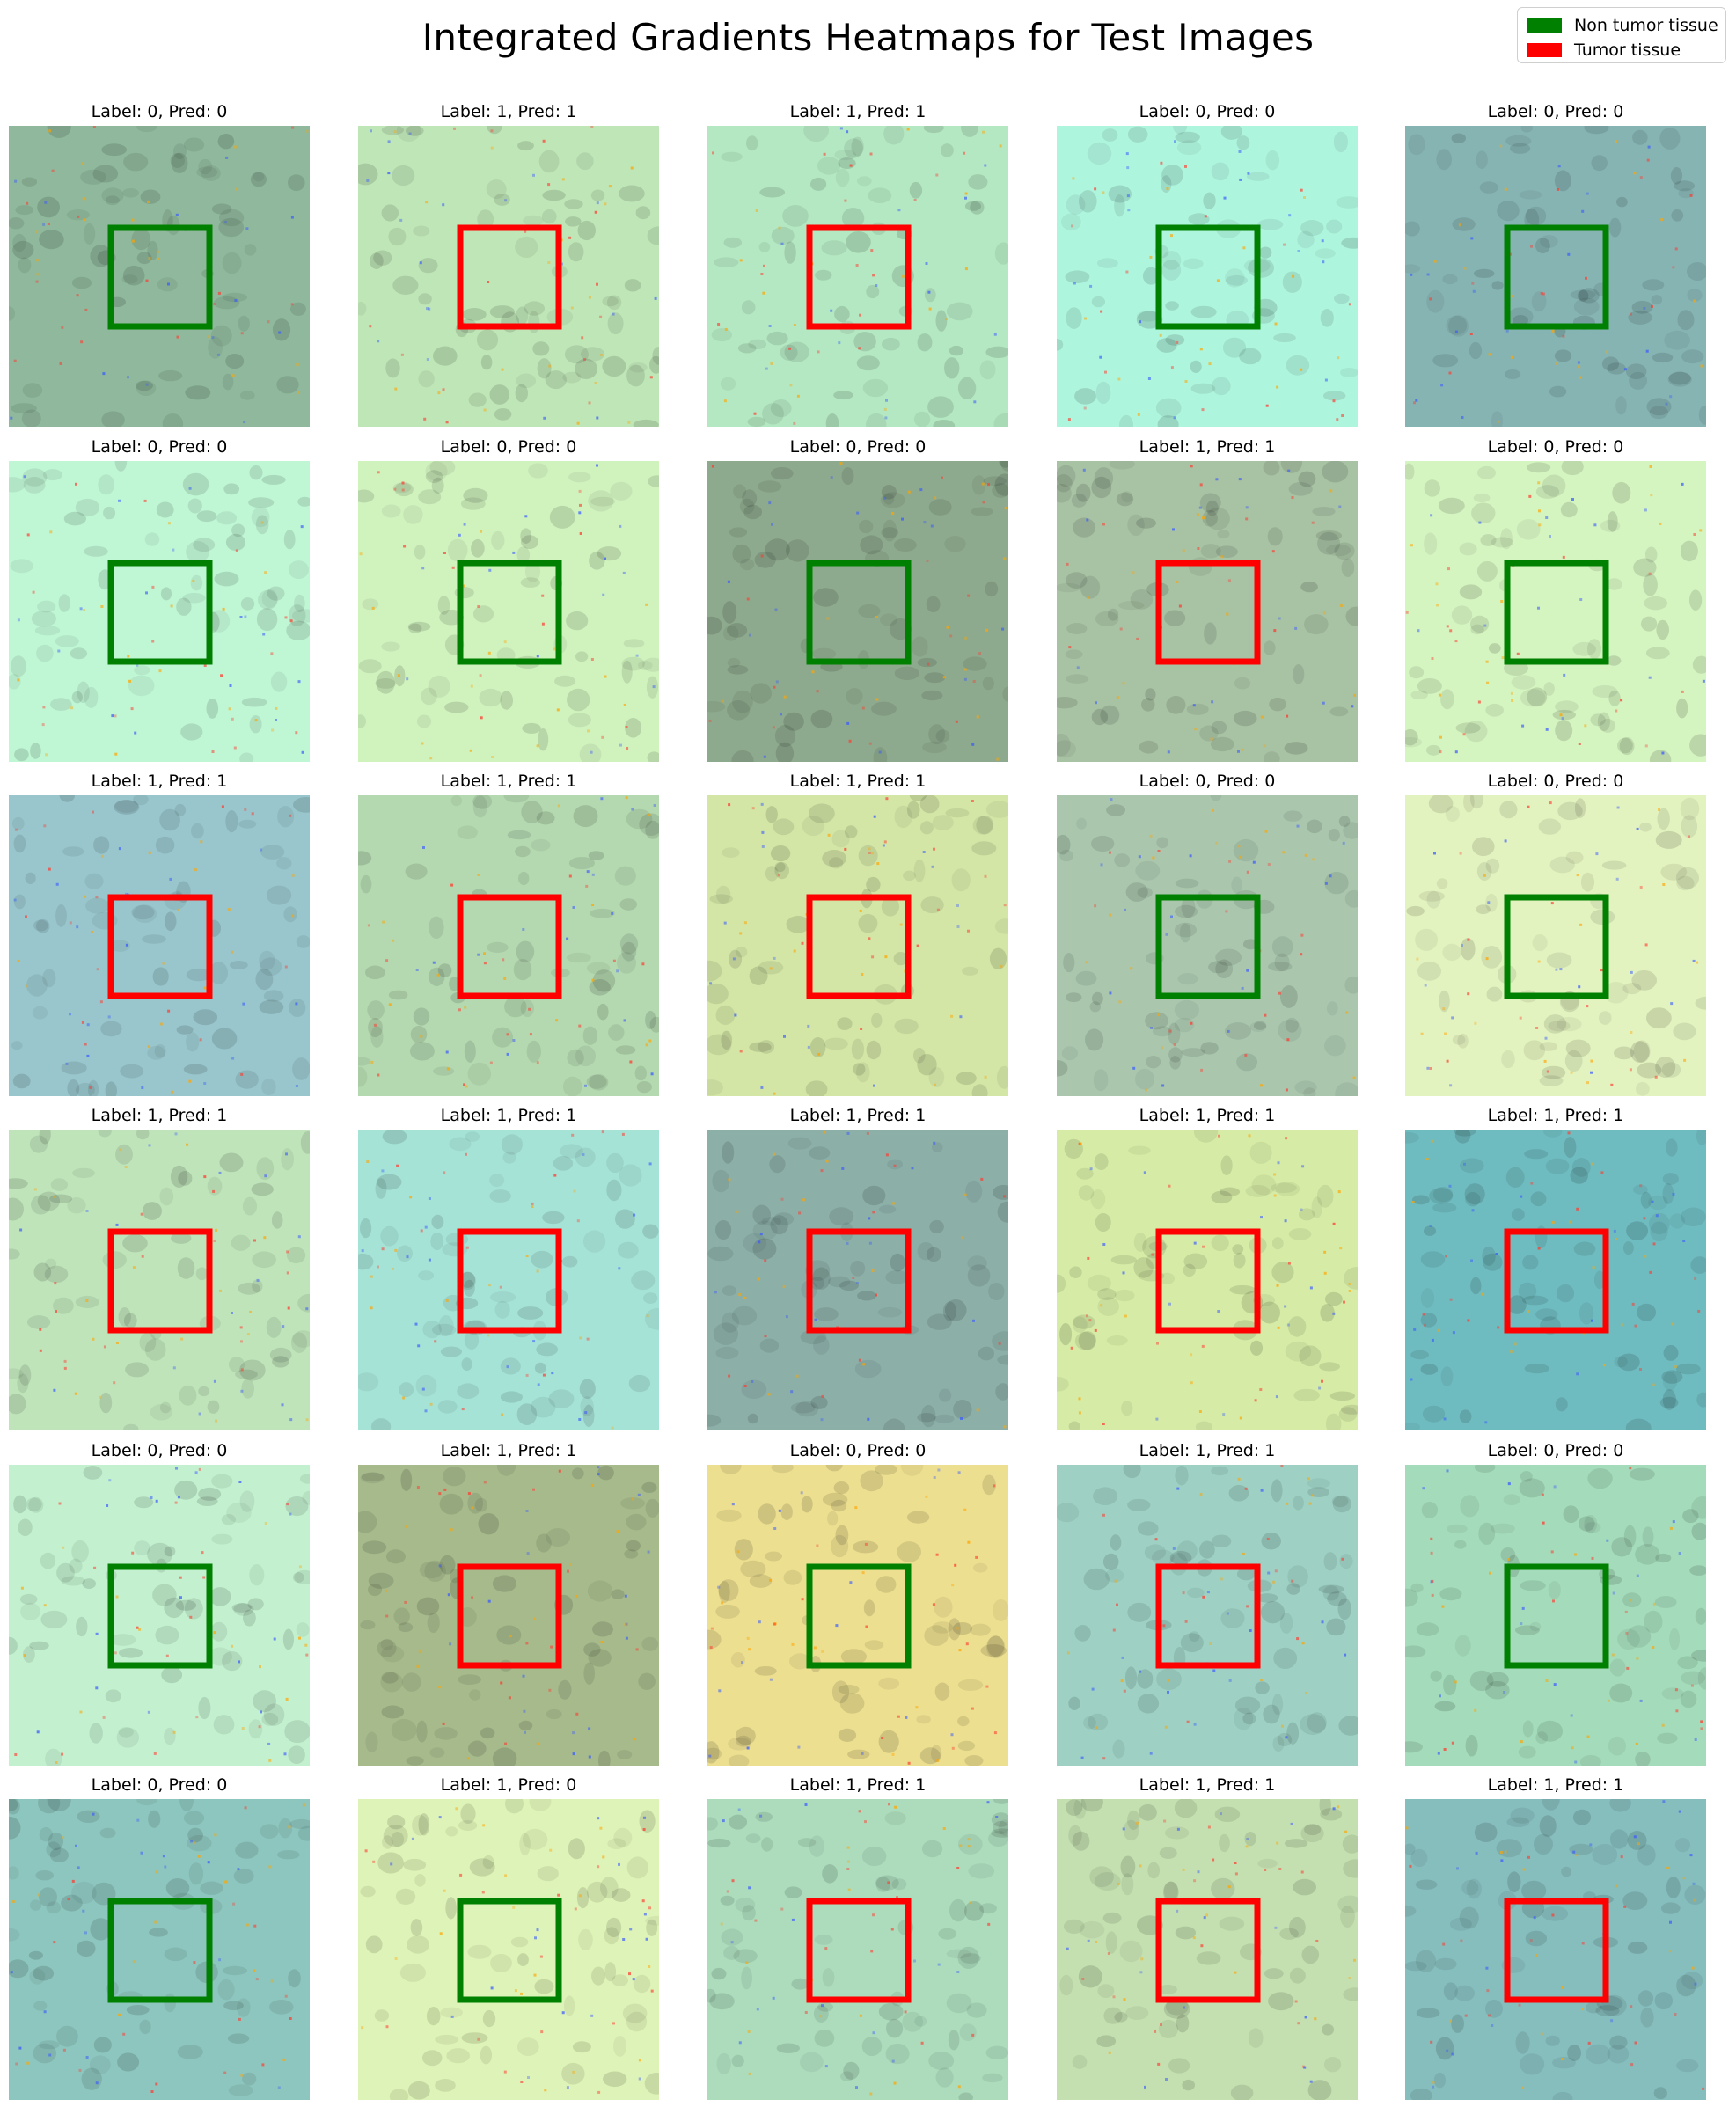  I want to click on legend-entry-non-tumor: Non tumor tissue, so click(1622, 25).